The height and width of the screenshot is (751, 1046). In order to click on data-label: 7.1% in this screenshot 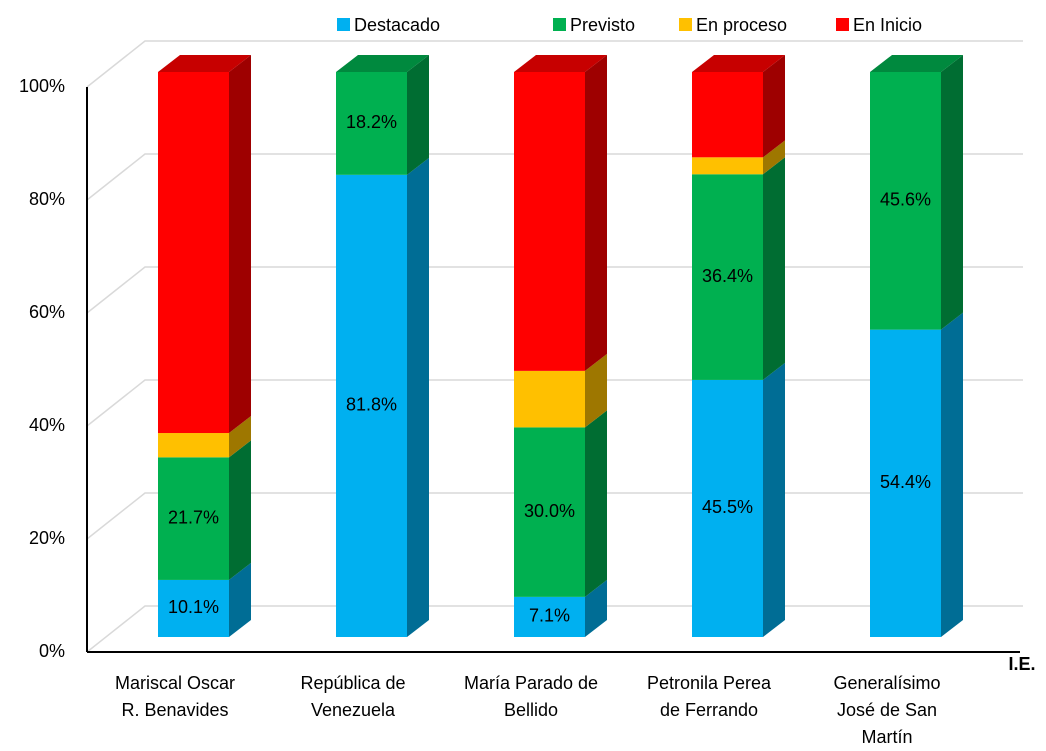, I will do `click(549, 616)`.